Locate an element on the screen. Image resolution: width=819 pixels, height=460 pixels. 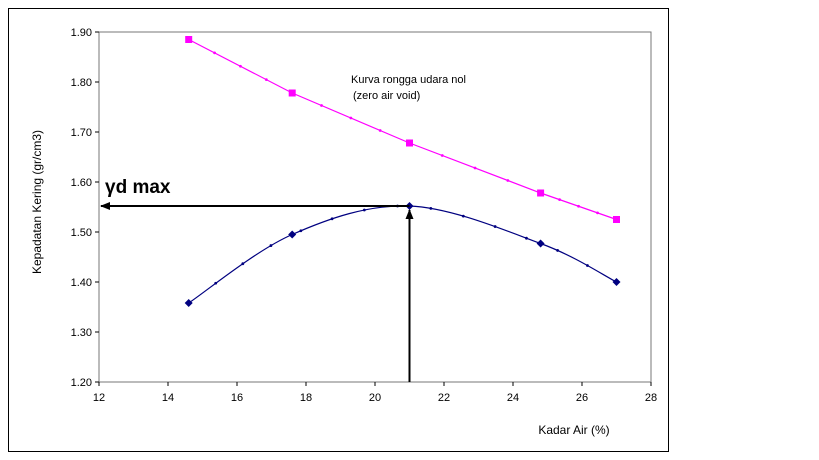
x-tick-label: 22 is located at coordinates (444, 398).